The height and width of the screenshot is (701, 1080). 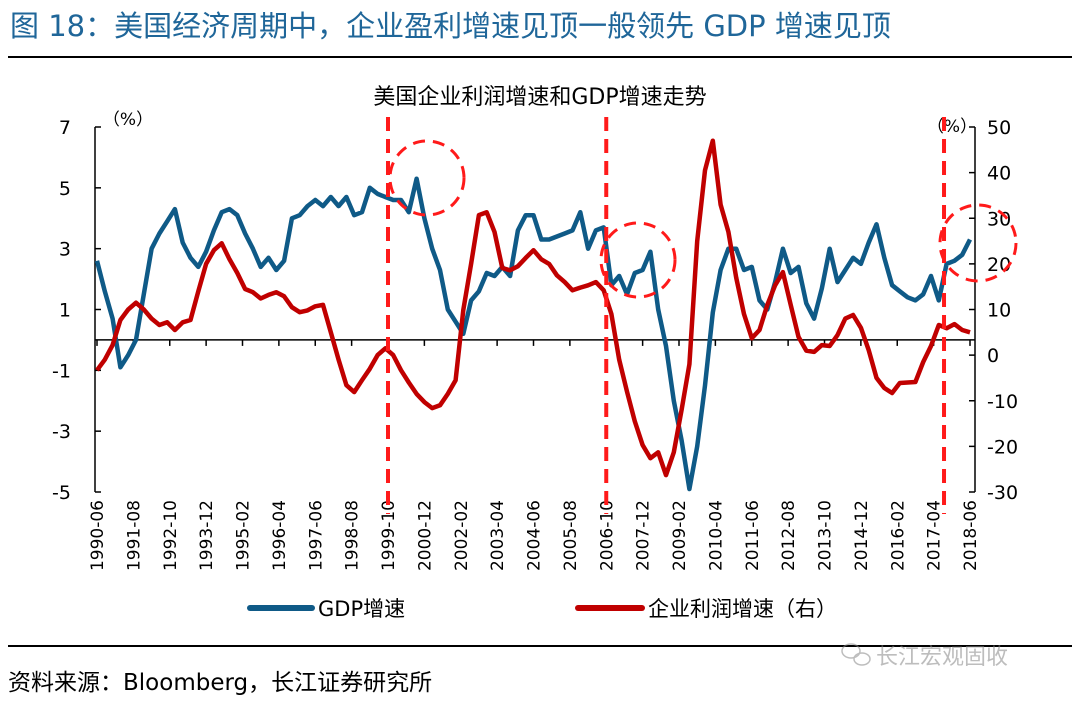 What do you see at coordinates (680, 535) in the screenshot?
I see `x-tick-label: 2009-02` at bounding box center [680, 535].